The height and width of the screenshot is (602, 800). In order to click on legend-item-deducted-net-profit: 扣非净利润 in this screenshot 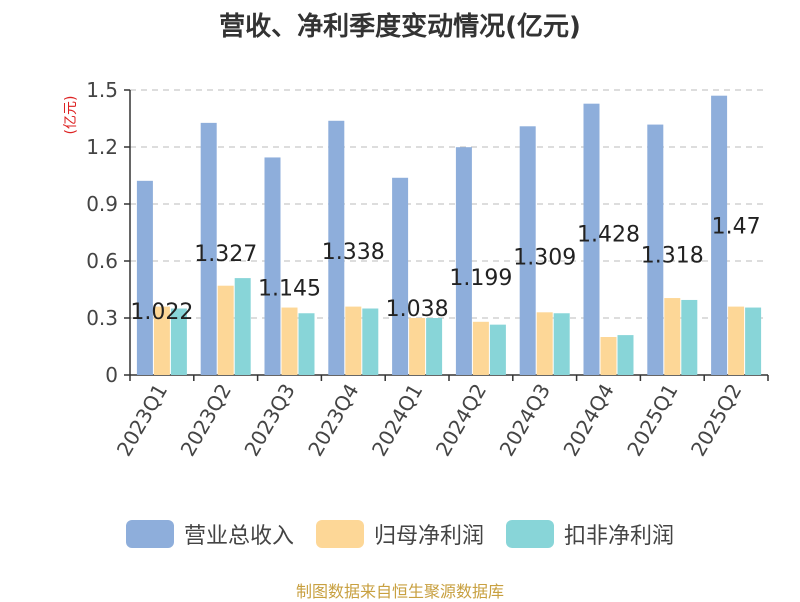, I will do `click(590, 534)`.